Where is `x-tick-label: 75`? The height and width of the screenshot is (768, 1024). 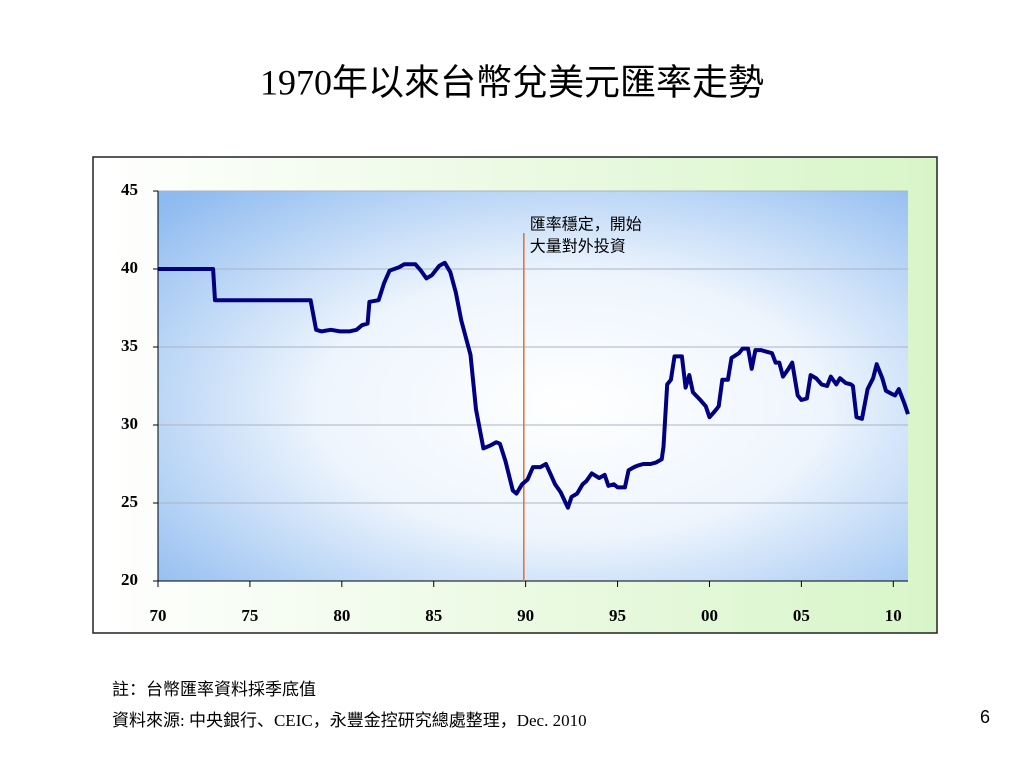
x-tick-label: 75 is located at coordinates (249, 615).